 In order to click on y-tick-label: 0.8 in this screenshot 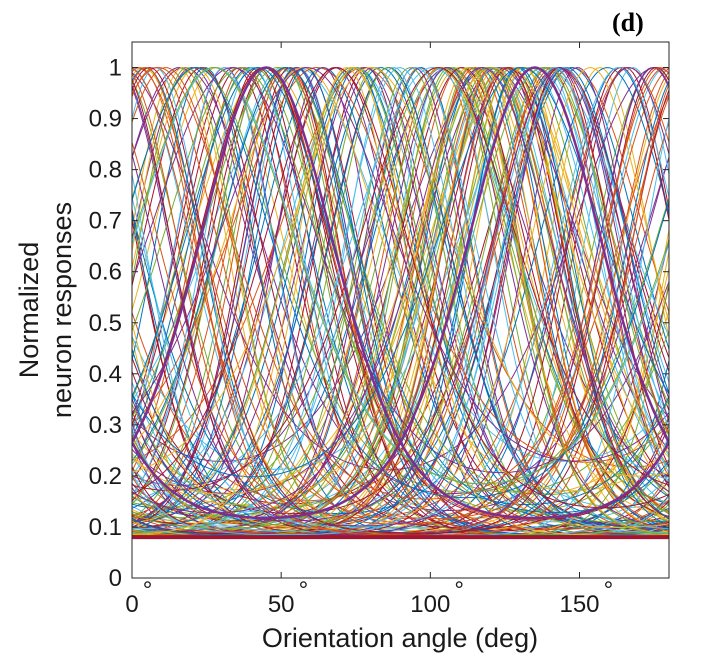, I will do `click(105, 170)`.